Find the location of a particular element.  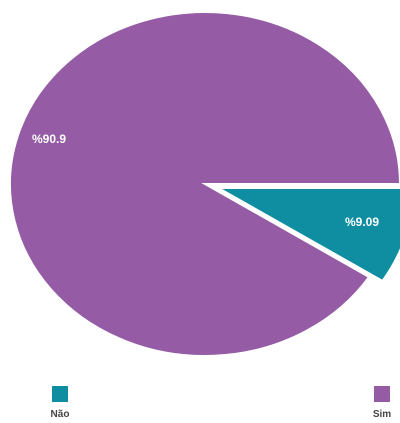

slice-label-nao: %9.09 is located at coordinates (362, 222).